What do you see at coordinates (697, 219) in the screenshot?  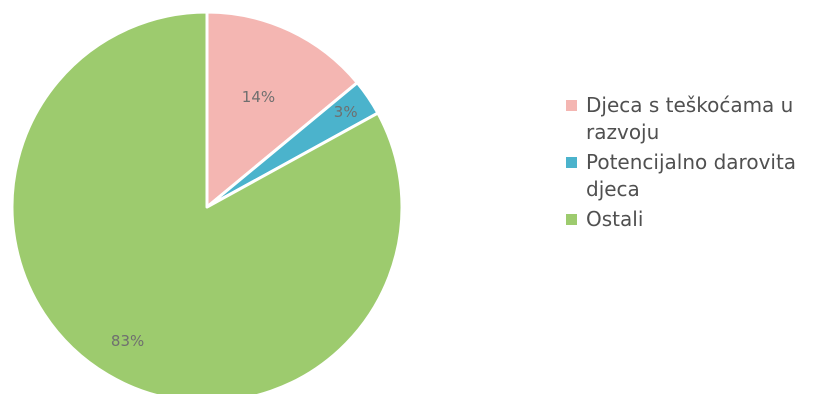 I see `legend-item-ostali: Ostali` at bounding box center [697, 219].